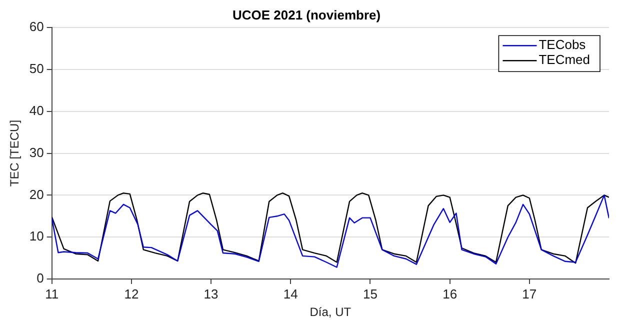 The width and height of the screenshot is (639, 320). Describe the element at coordinates (36, 236) in the screenshot. I see `y-tick-label: 10` at that location.